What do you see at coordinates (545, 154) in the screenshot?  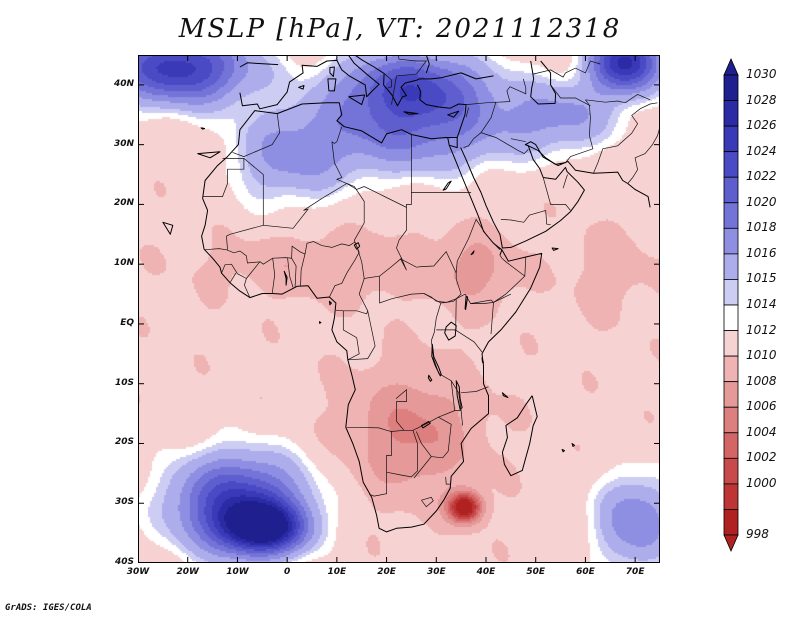 I see `coast-persian` at bounding box center [545, 154].